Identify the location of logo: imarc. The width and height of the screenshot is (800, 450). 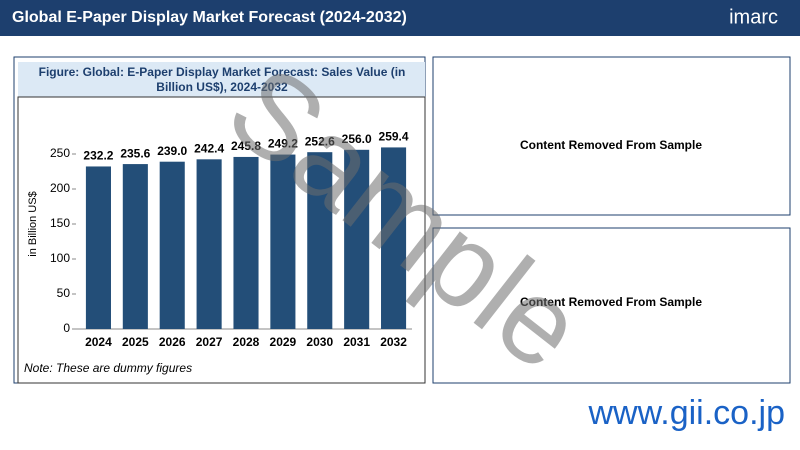
(753, 17).